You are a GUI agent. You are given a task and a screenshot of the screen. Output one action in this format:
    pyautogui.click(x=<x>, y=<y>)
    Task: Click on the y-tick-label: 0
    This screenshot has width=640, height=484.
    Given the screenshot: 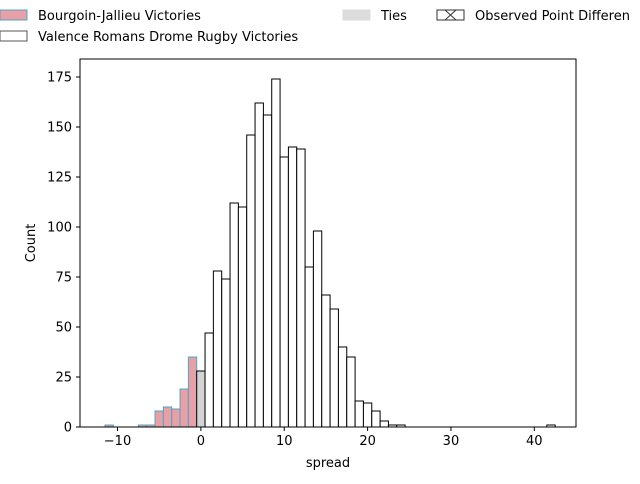 What is the action you would take?
    pyautogui.click(x=68, y=428)
    